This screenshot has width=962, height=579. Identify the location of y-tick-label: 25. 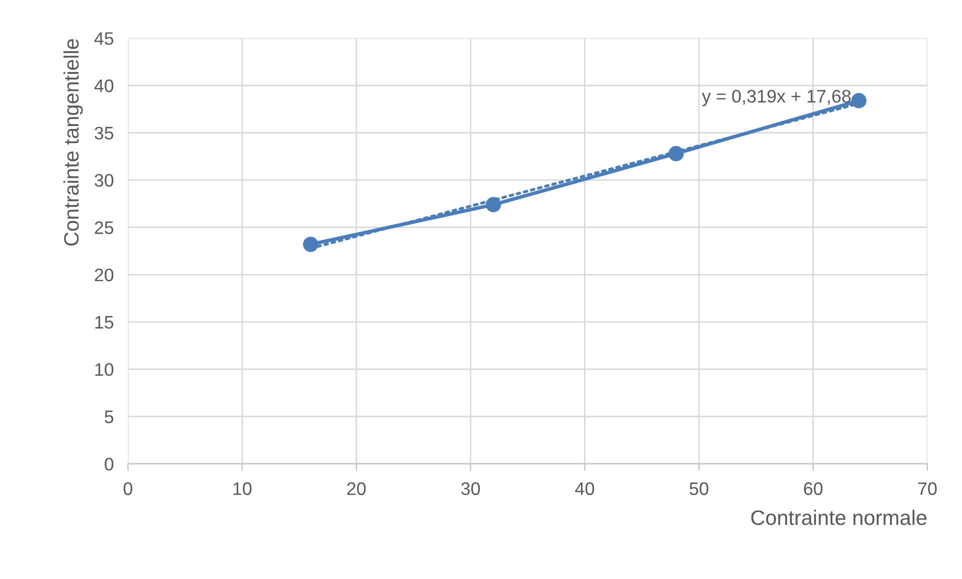
(104, 227).